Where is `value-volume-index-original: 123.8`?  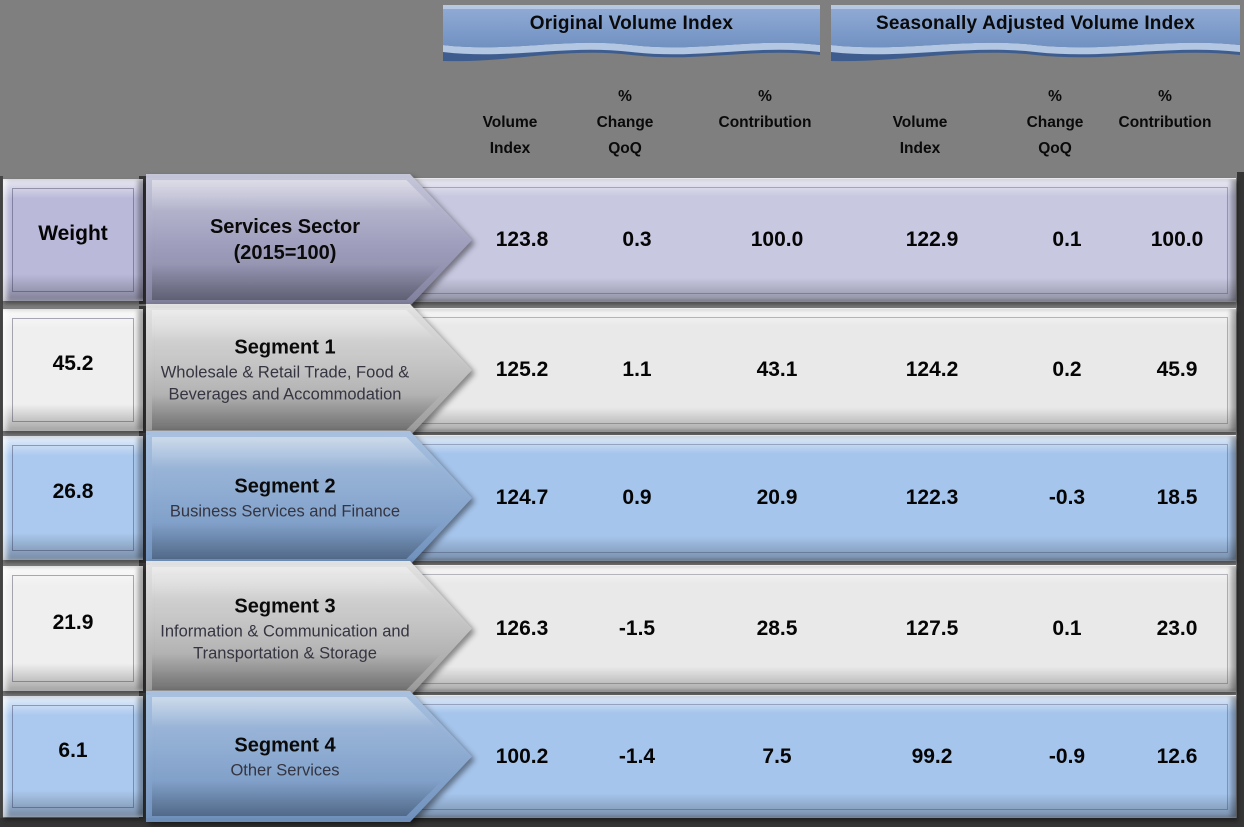
value-volume-index-original: 123.8 is located at coordinates (522, 239).